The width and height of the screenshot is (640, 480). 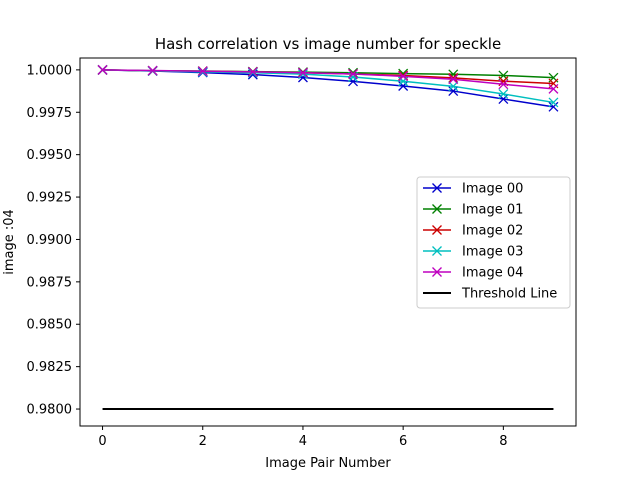 I want to click on y-tick-label: 1.0000, so click(x=50, y=70).